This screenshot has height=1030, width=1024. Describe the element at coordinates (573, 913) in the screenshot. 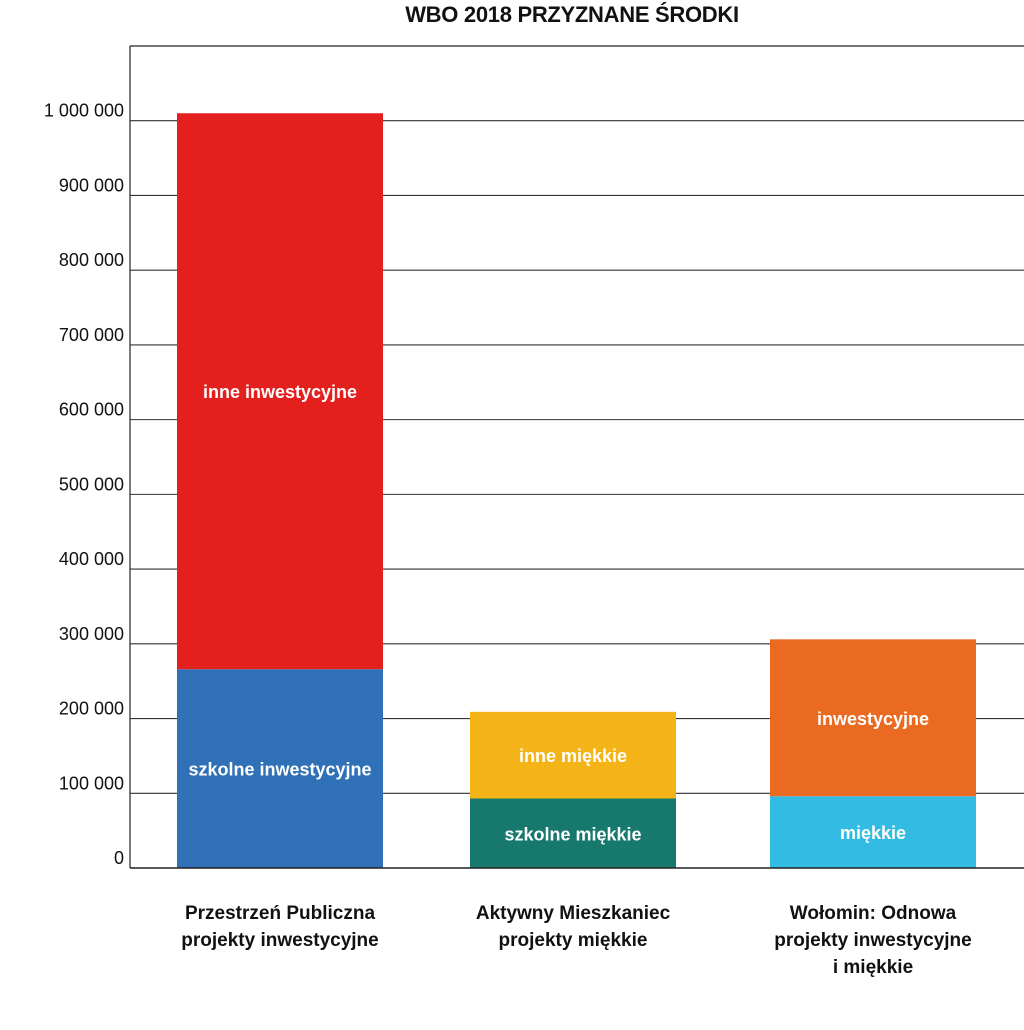

I see `category-label-line: Aktywny Mieszkaniec` at that location.